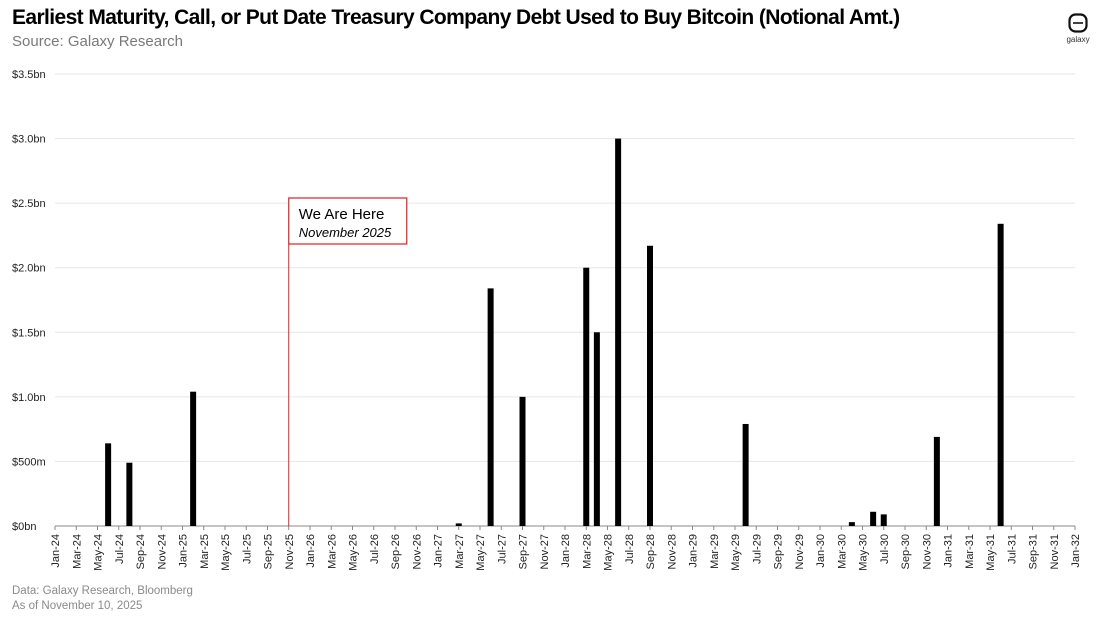 The image size is (1100, 619). What do you see at coordinates (1078, 39) in the screenshot?
I see `galaxy-logo-text: galaxy` at bounding box center [1078, 39].